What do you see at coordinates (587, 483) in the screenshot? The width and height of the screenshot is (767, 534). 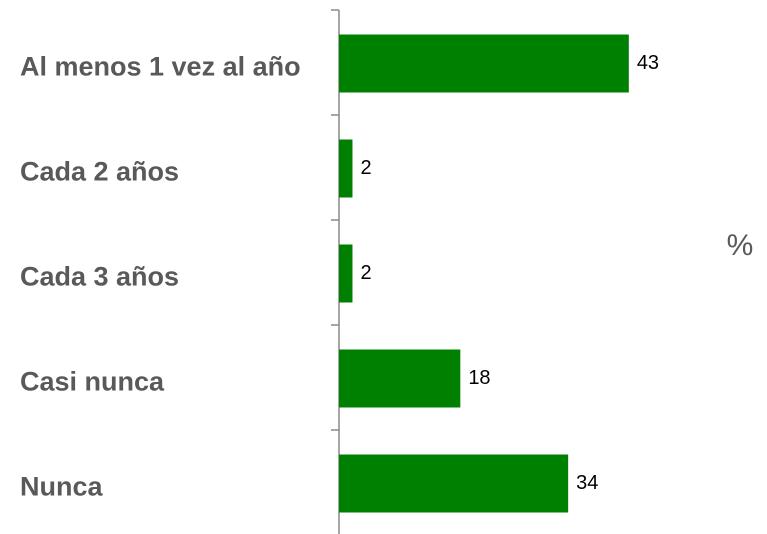 I see `value-label: 34` at bounding box center [587, 483].